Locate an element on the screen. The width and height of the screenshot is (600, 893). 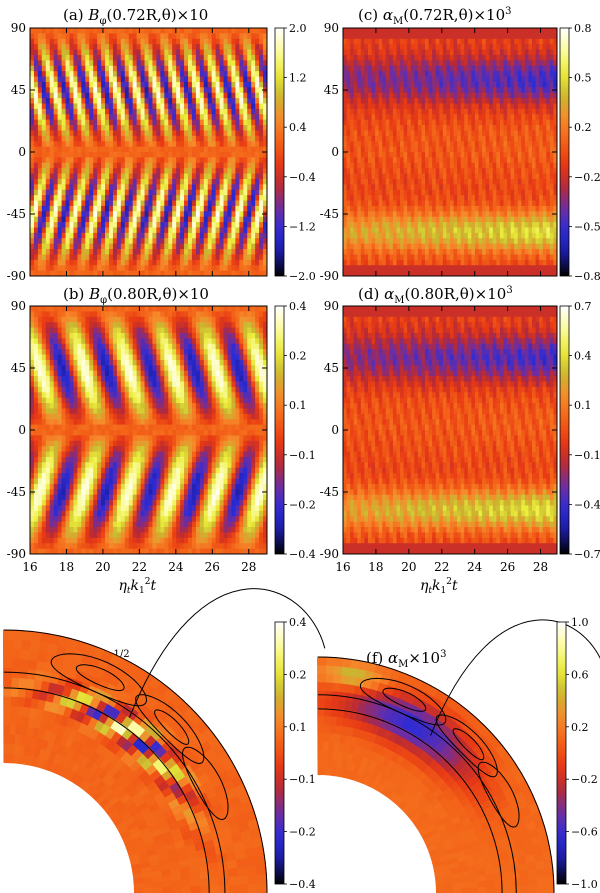
d-colorbar is located at coordinates (564, 430).